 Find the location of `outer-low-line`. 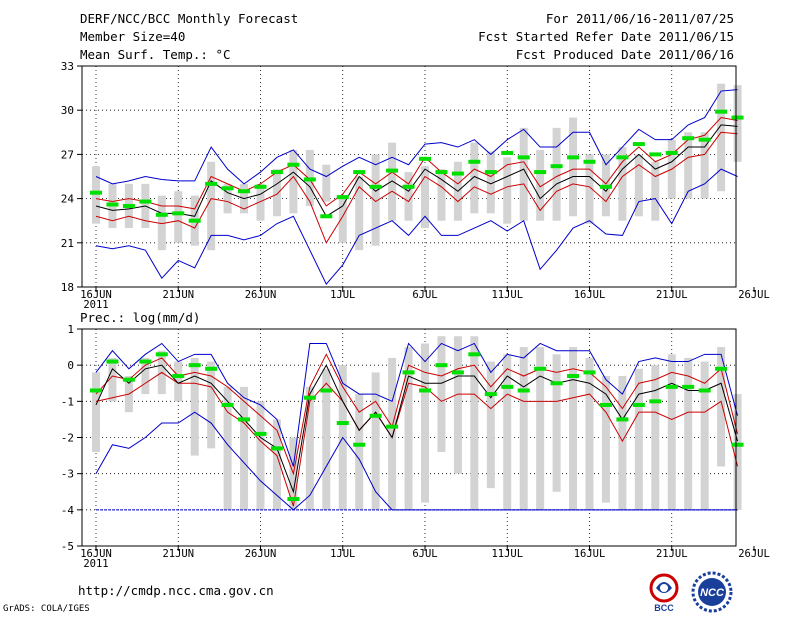

outer-low-line is located at coordinates (416, 461).